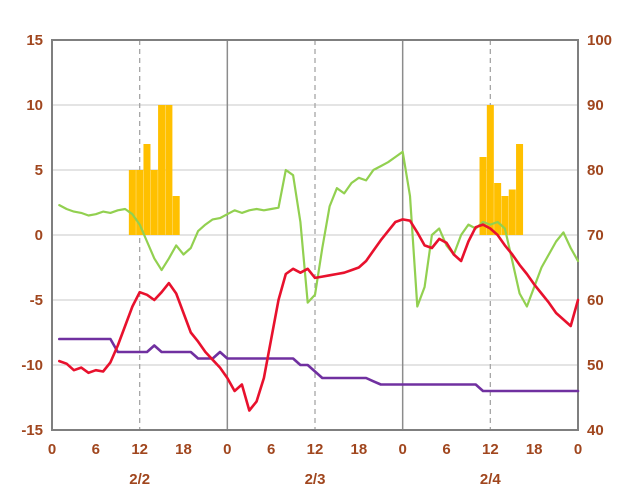 This screenshot has width=636, height=501. What do you see at coordinates (595, 300) in the screenshot?
I see `right-axis-tick-label: 60` at bounding box center [595, 300].